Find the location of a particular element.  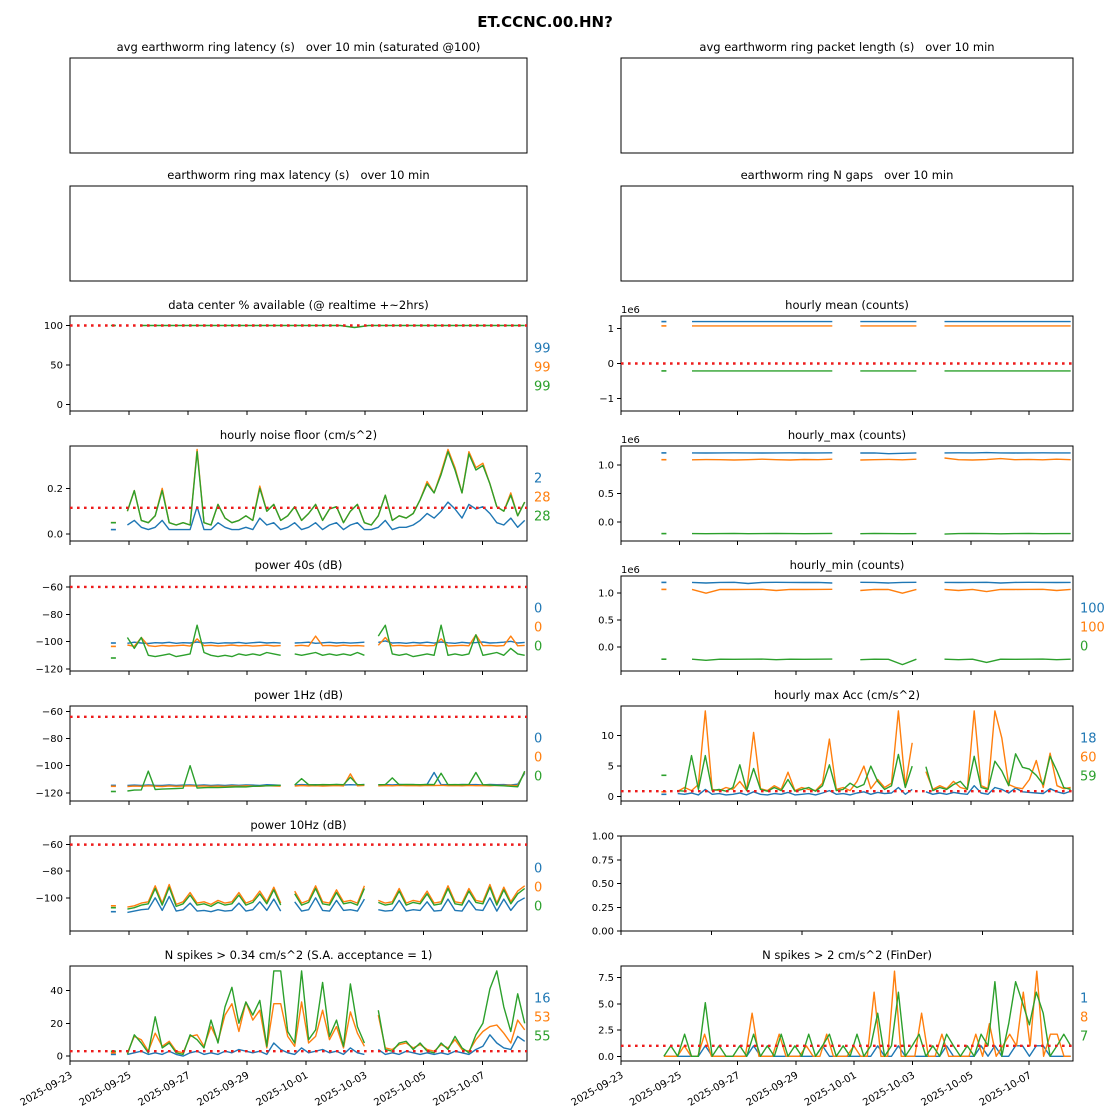

y-tick-label: 0.2 is located at coordinates (55, 489).